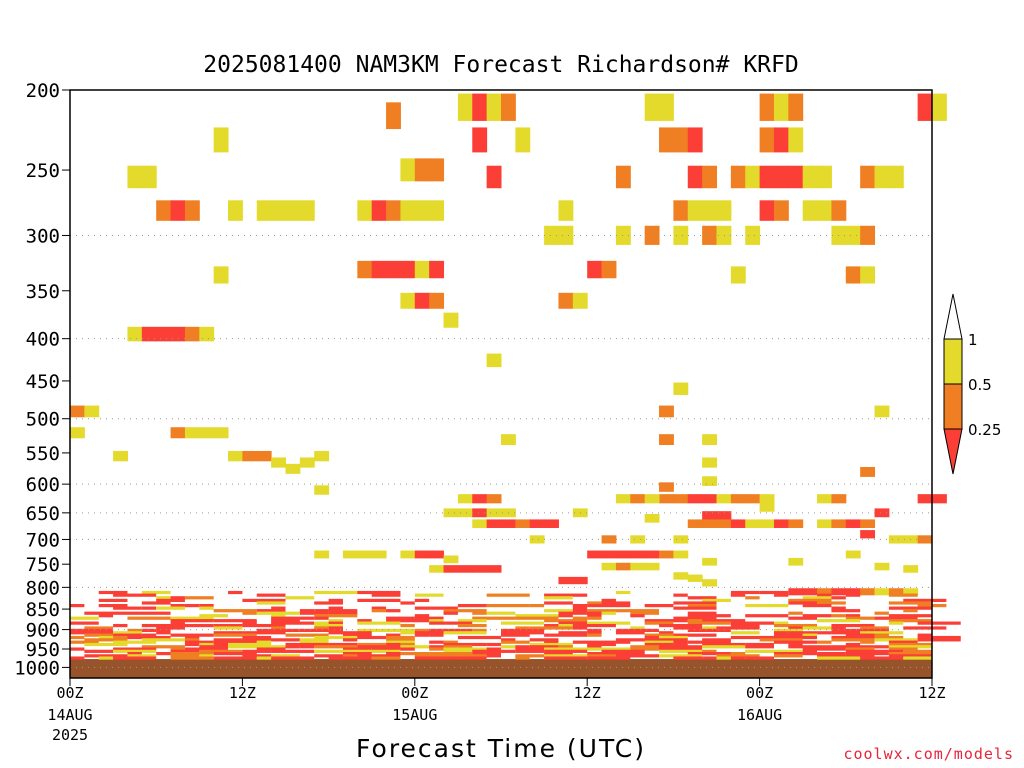 Image resolution: width=1024 pixels, height=768 pixels. Describe the element at coordinates (43, 454) in the screenshot. I see `y-tick-label: 550` at that location.